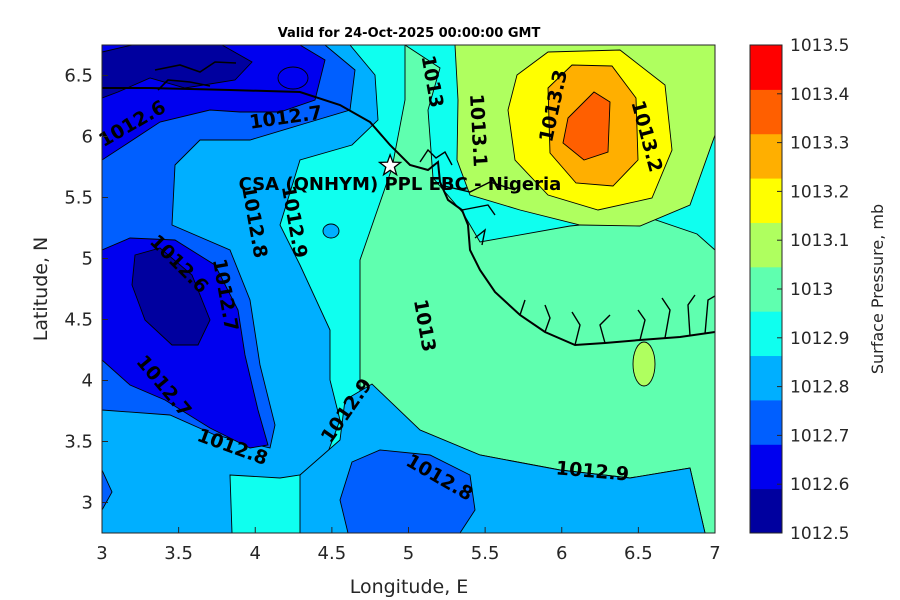 The image size is (900, 600). I want to click on contour-label: 1013.1, so click(478, 130).